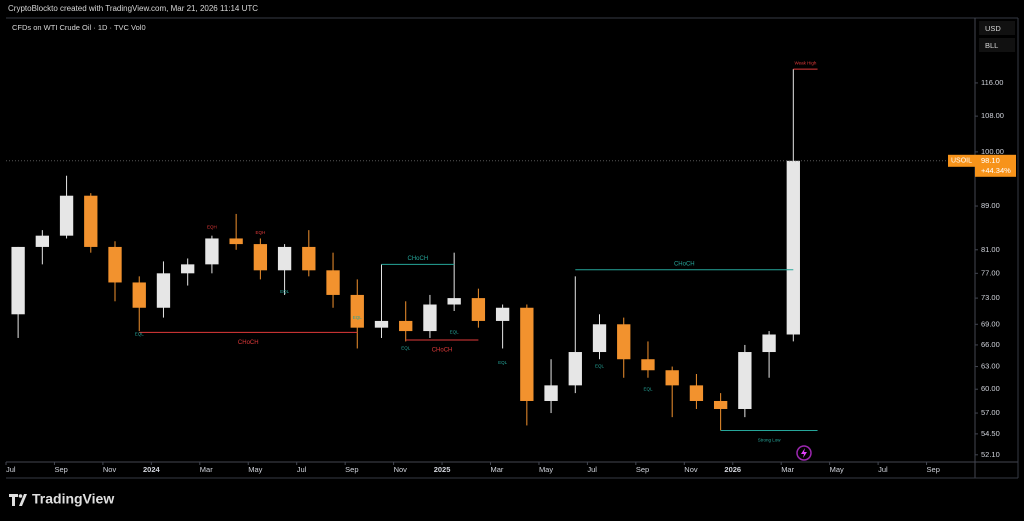 This screenshot has height=521, width=1024. I want to click on change-label: +44.34%, so click(996, 170).